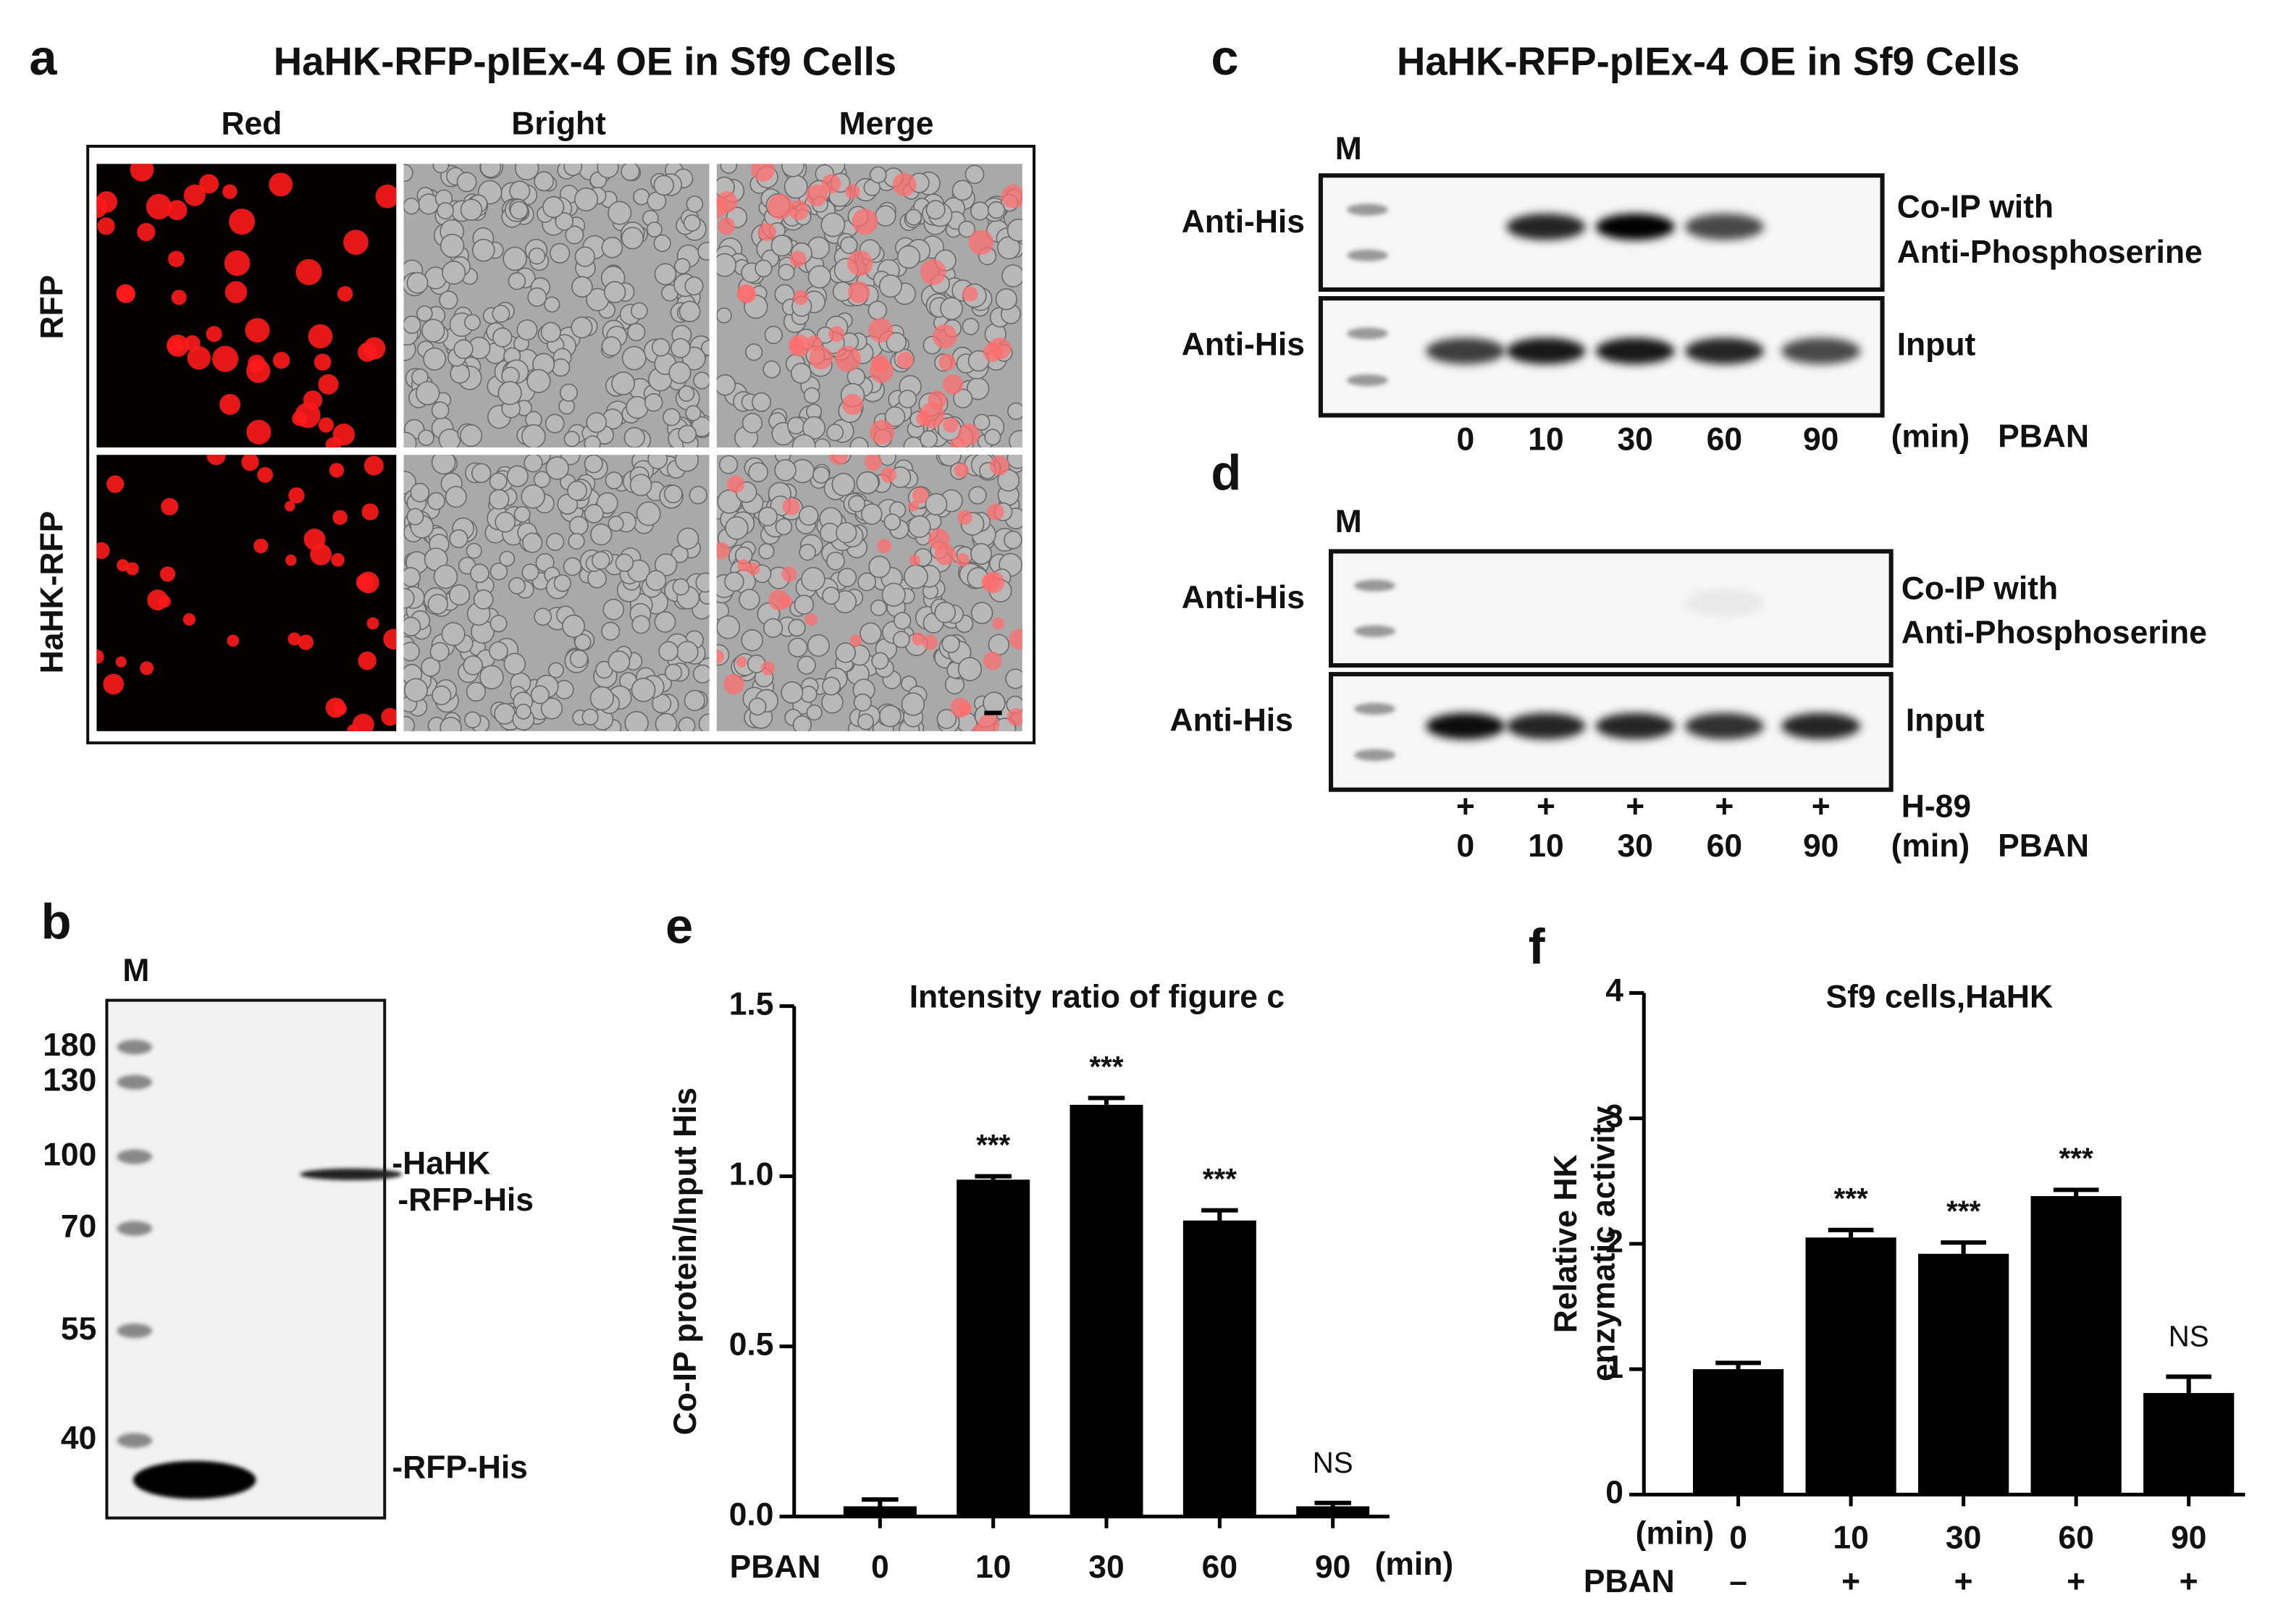 This screenshot has width=2286, height=1624. What do you see at coordinates (751, 1514) in the screenshot?
I see `y-tick-label: 0.0` at bounding box center [751, 1514].